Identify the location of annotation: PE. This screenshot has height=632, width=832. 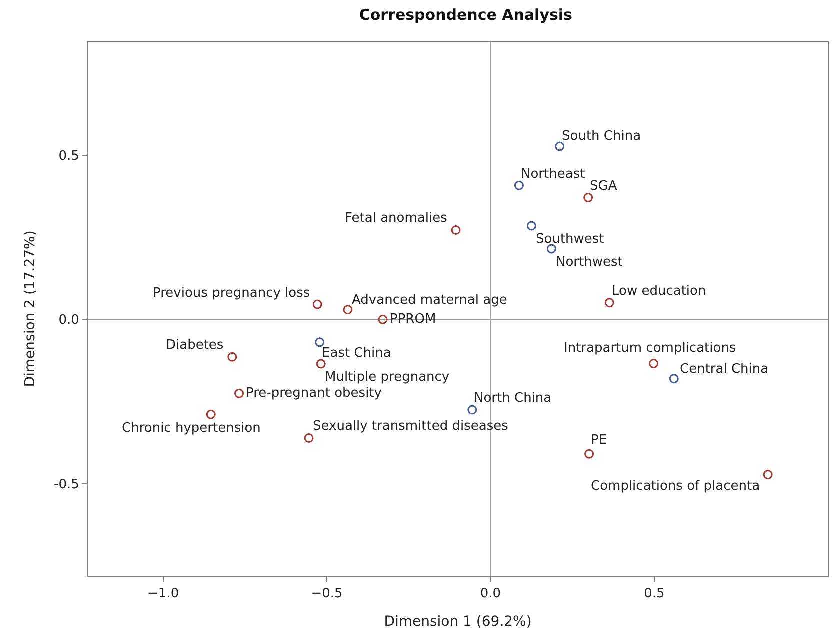
(599, 440).